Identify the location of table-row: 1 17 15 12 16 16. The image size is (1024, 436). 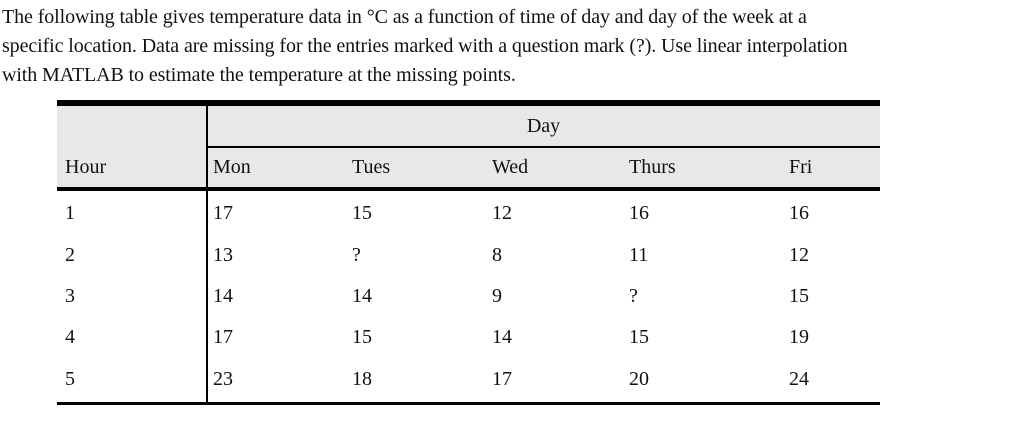
(468, 213).